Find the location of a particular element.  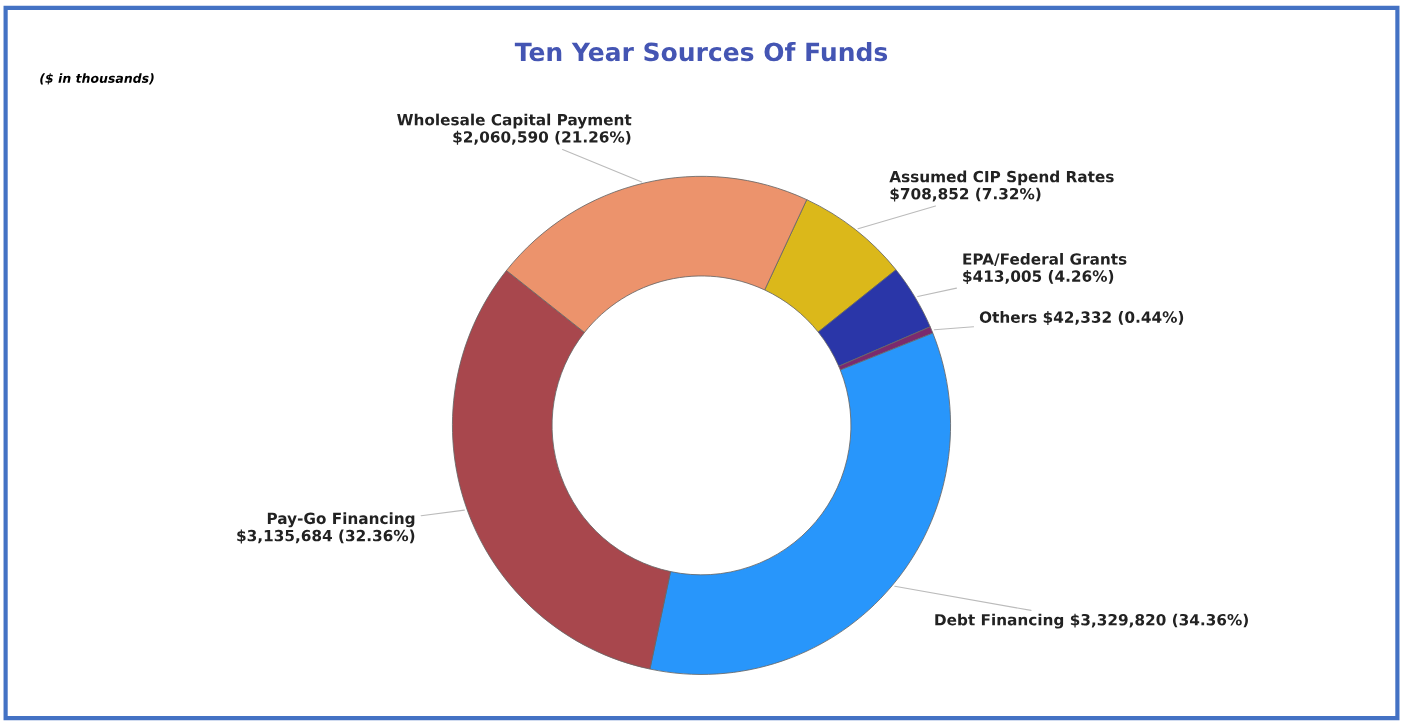

slice-label: EPA/Federal Grants is located at coordinates (1045, 259).